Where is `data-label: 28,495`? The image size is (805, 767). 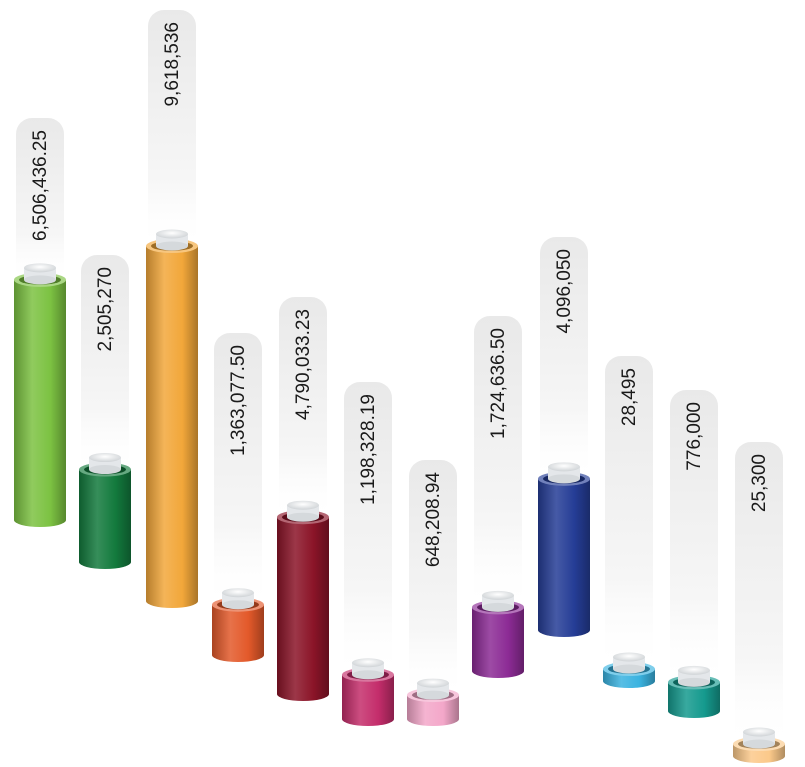 data-label: 28,495 is located at coordinates (629, 397).